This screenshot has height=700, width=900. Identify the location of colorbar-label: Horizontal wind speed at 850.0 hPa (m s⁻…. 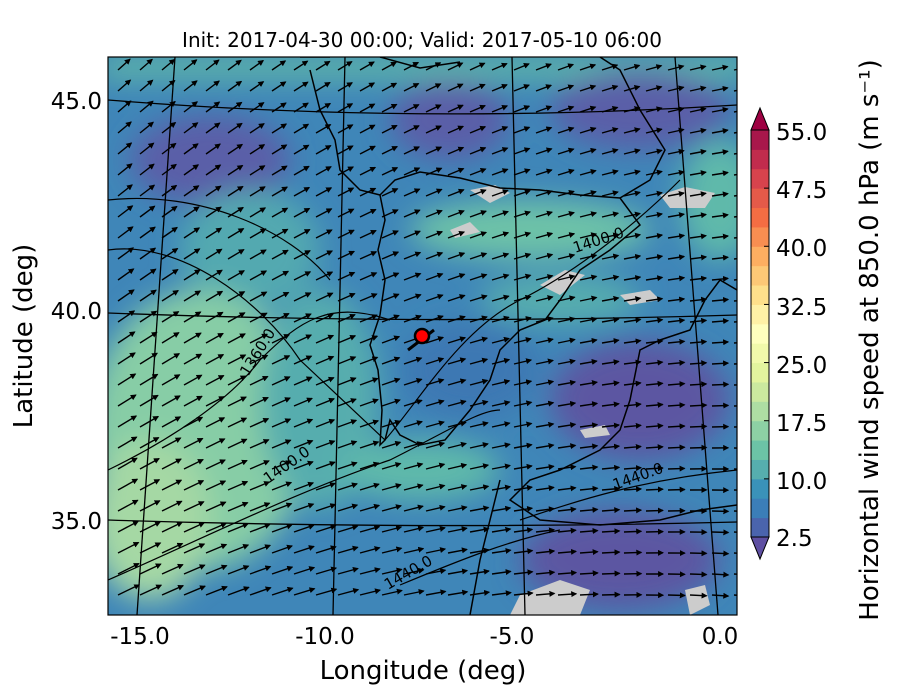
(870, 339).